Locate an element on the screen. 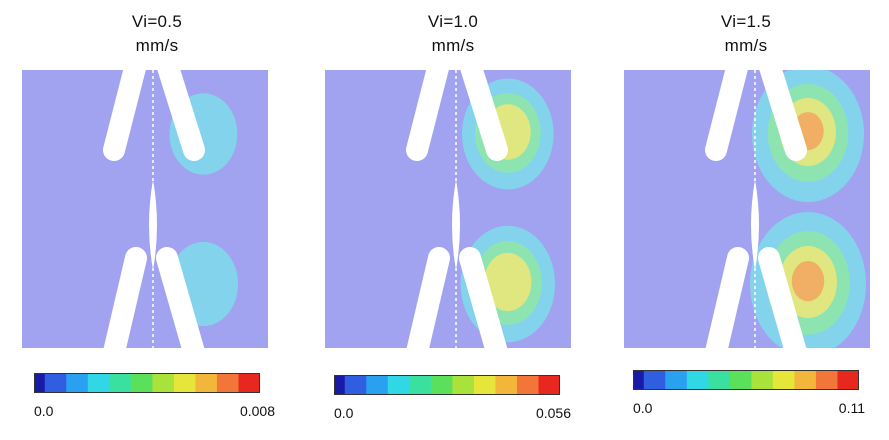 The width and height of the screenshot is (889, 440). panel-title-velocity: Vi=1.0 is located at coordinates (453, 21).